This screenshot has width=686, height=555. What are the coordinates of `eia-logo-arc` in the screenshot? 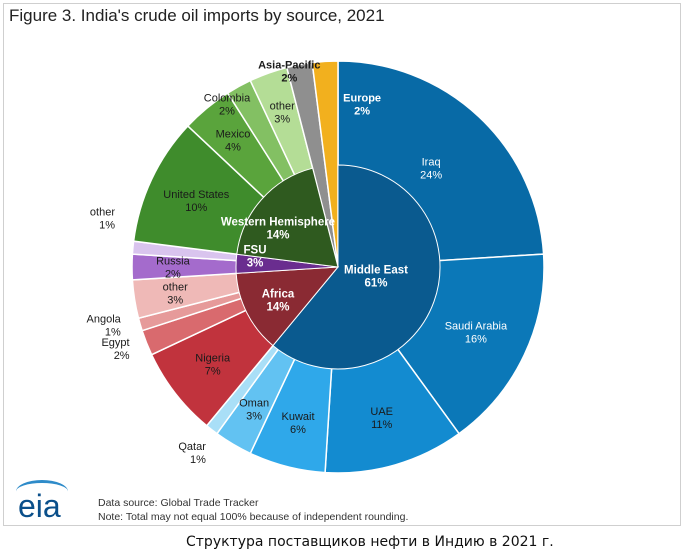 It's located at (42, 491).